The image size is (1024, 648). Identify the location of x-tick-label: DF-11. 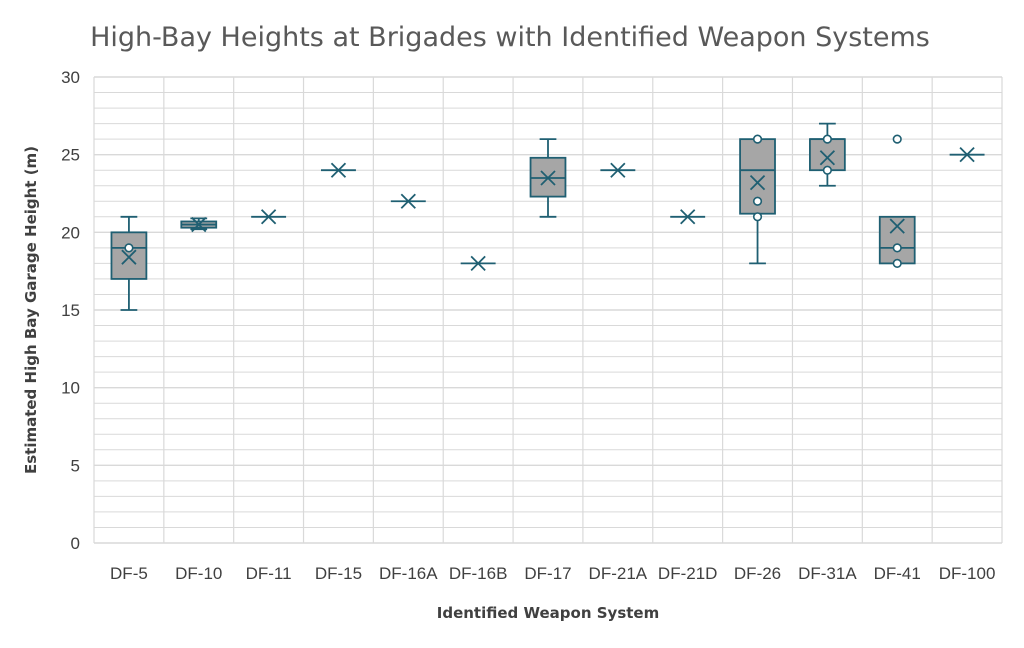
(269, 573).